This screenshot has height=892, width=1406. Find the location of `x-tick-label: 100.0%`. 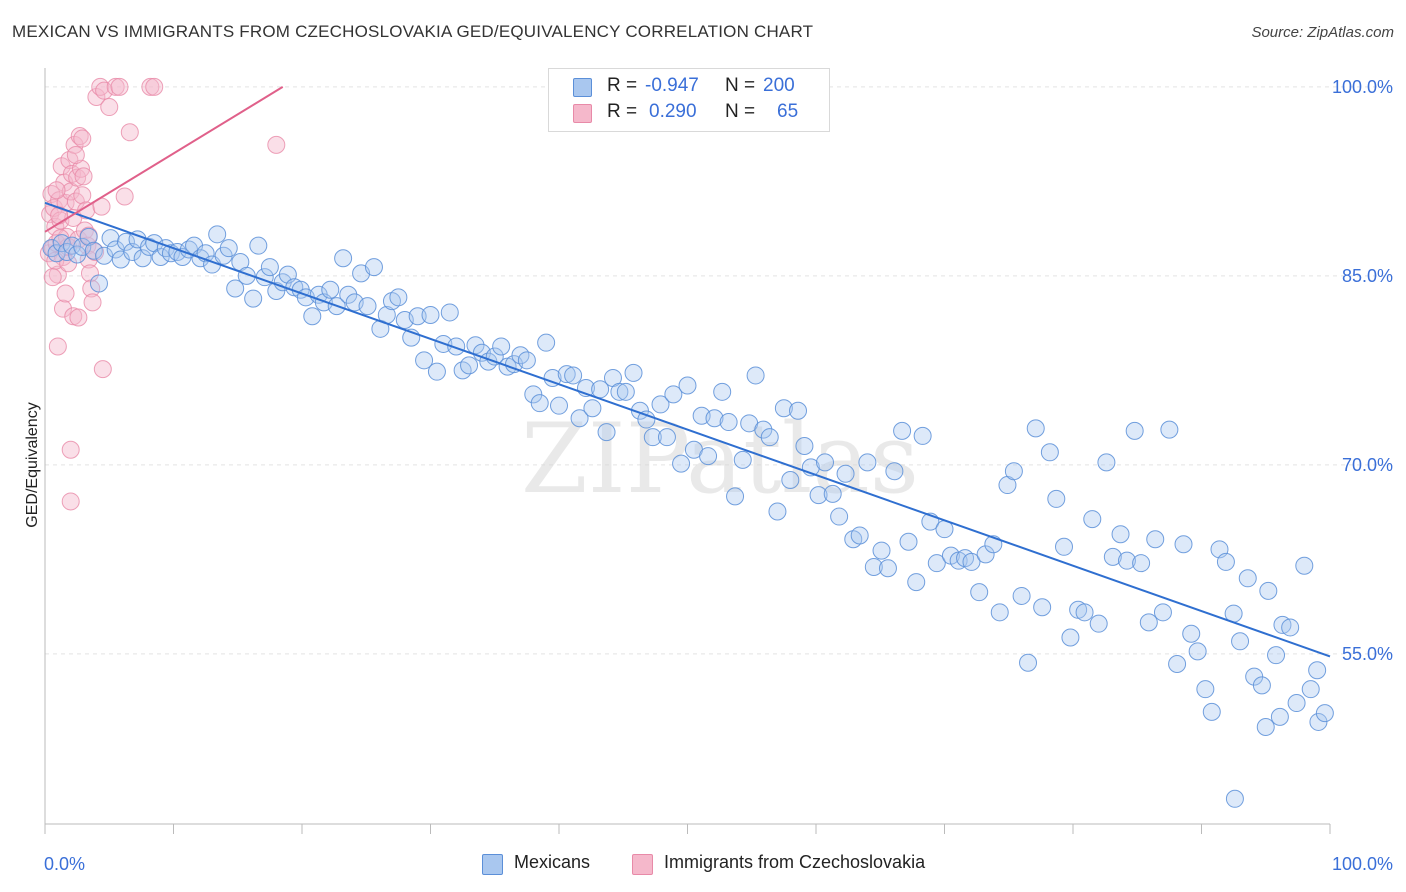

x-tick-label: 100.0% is located at coordinates (1362, 864).